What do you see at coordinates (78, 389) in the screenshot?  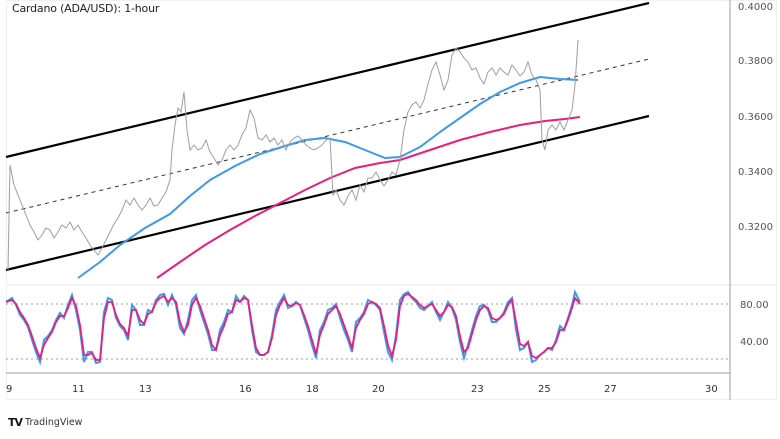 I see `svg-text: 11` at bounding box center [78, 389].